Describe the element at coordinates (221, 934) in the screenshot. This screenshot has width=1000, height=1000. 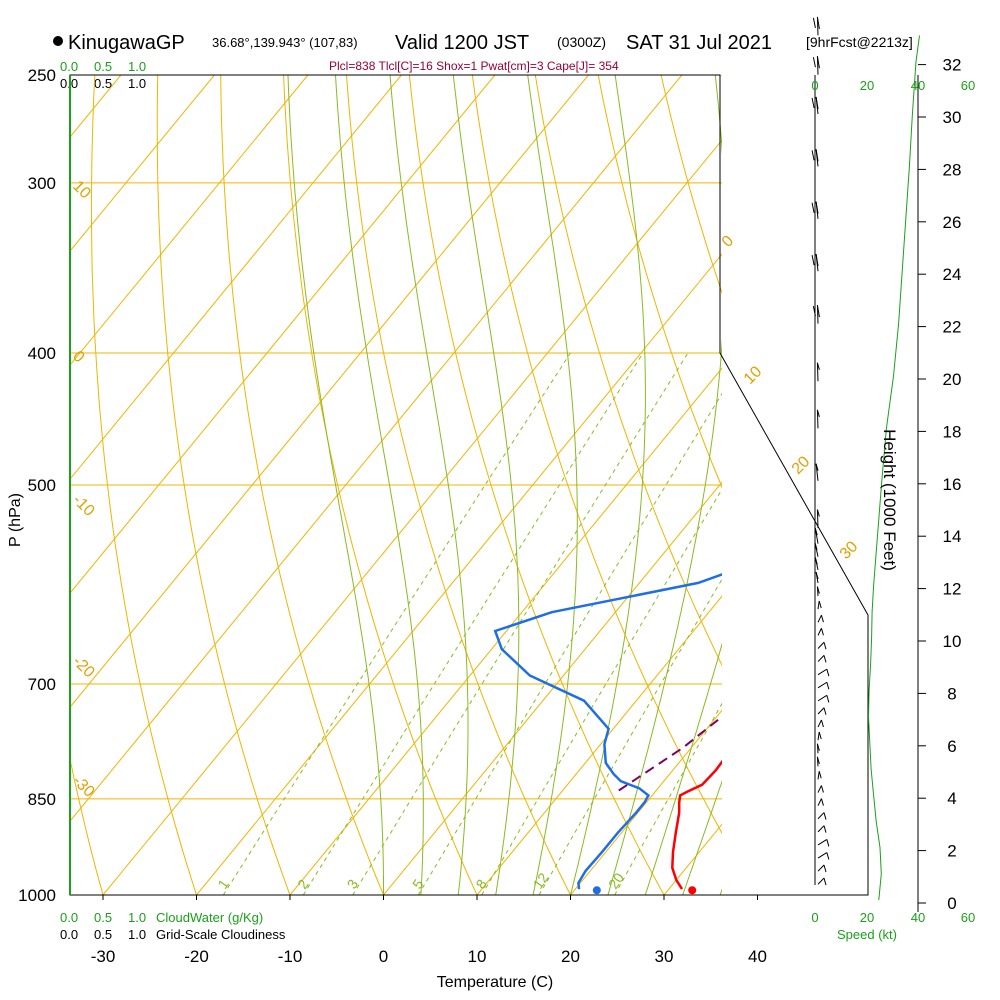
I see `cloudiness-label: Grid-Scale Cloudiness` at that location.